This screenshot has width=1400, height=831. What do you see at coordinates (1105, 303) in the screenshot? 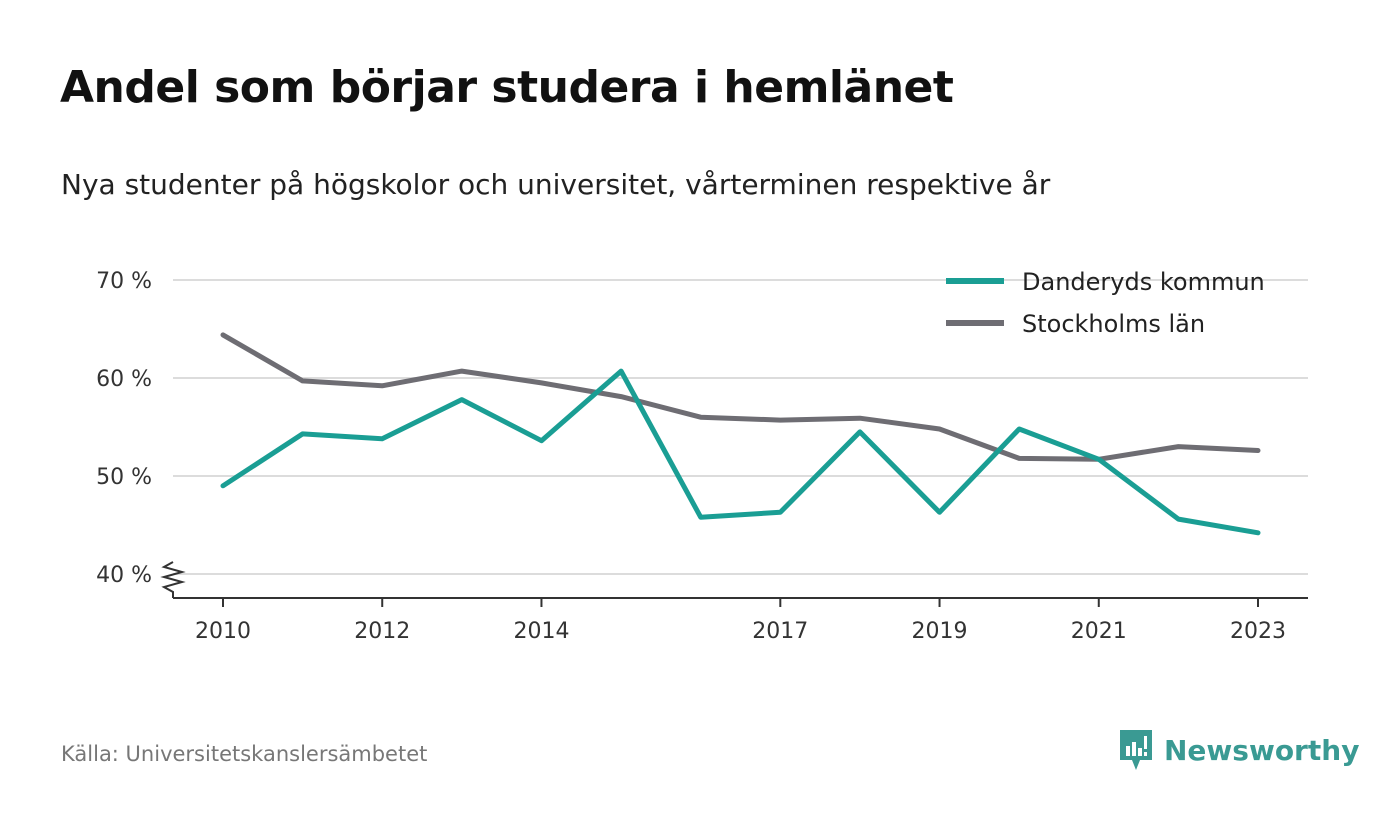
I see `legend: Danderyds kommun Stockholms län` at bounding box center [1105, 303].